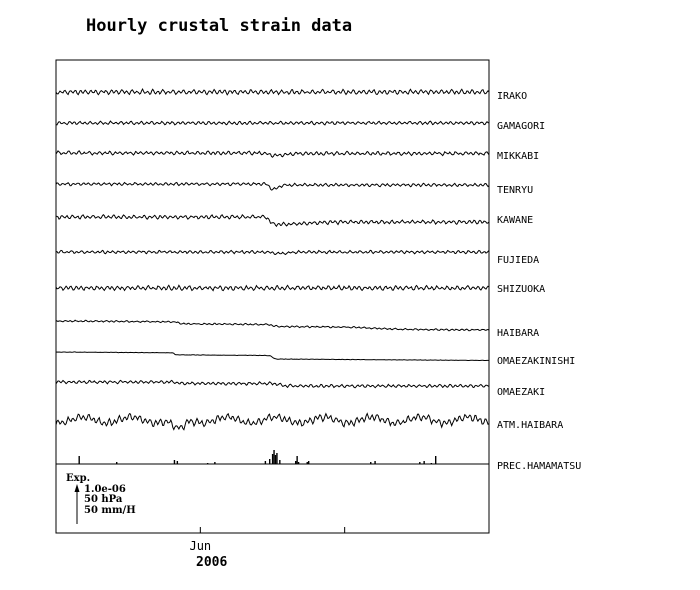 This screenshot has height=590, width=700. I want to click on station-label: FUJIEDA, so click(518, 260).